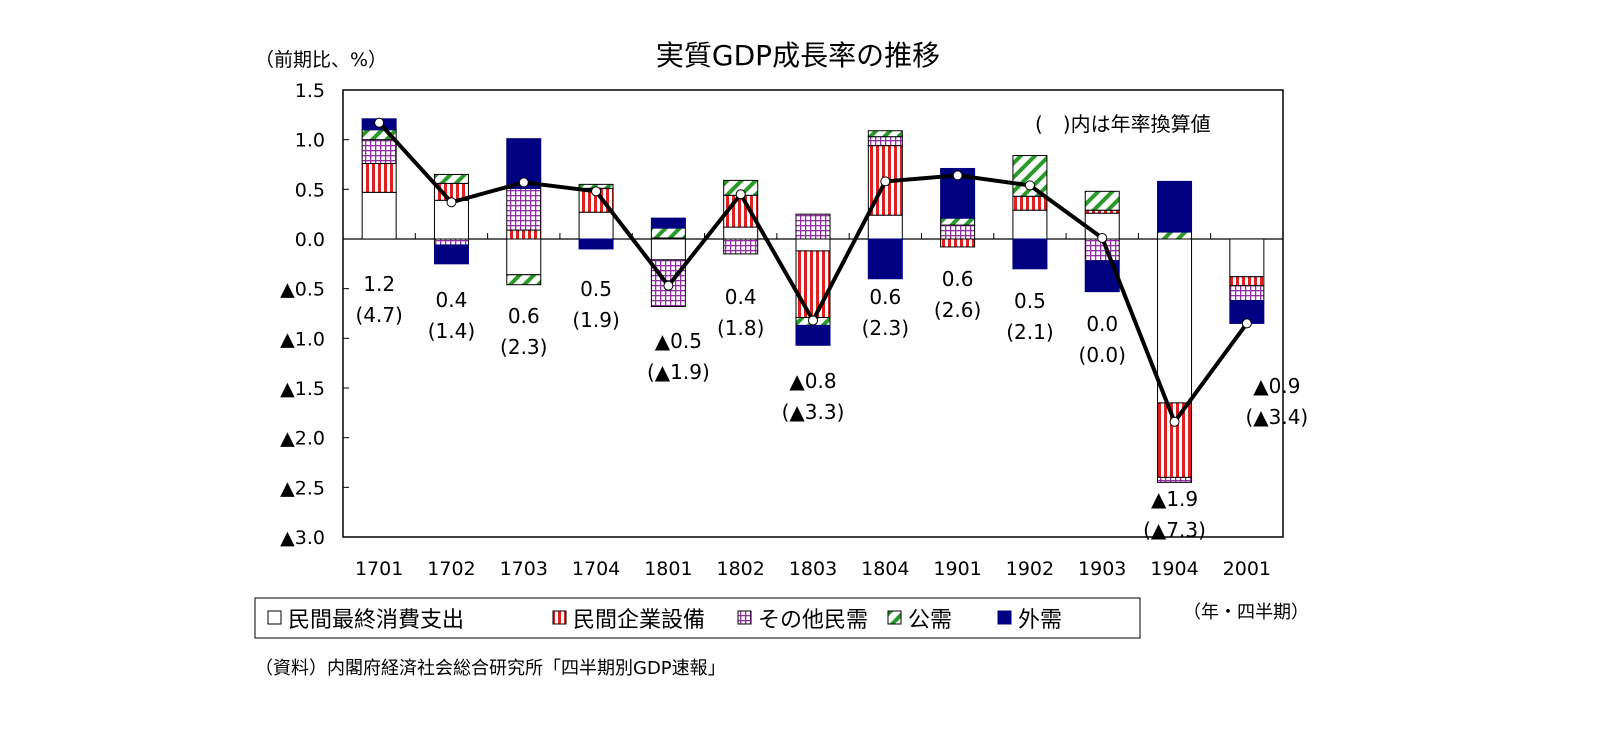  I want to click on y-tick-label: ▲1.5, so click(302, 389).